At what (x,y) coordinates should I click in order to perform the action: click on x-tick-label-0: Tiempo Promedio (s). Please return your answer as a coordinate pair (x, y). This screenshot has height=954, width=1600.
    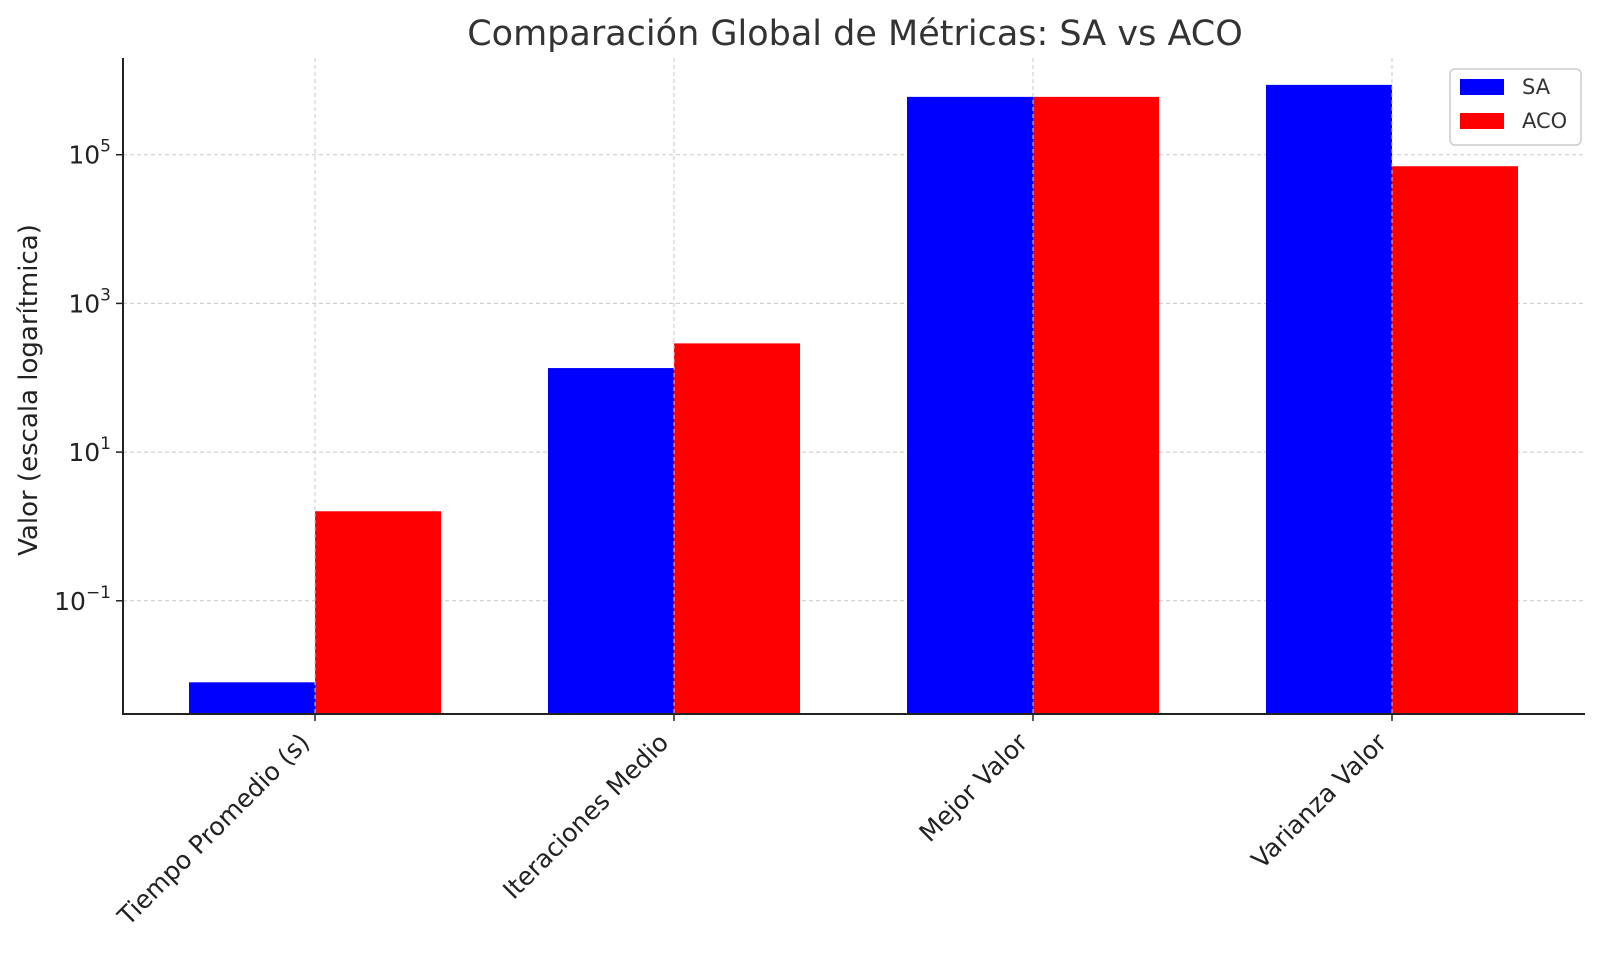
    Looking at the image, I should click on (213, 830).